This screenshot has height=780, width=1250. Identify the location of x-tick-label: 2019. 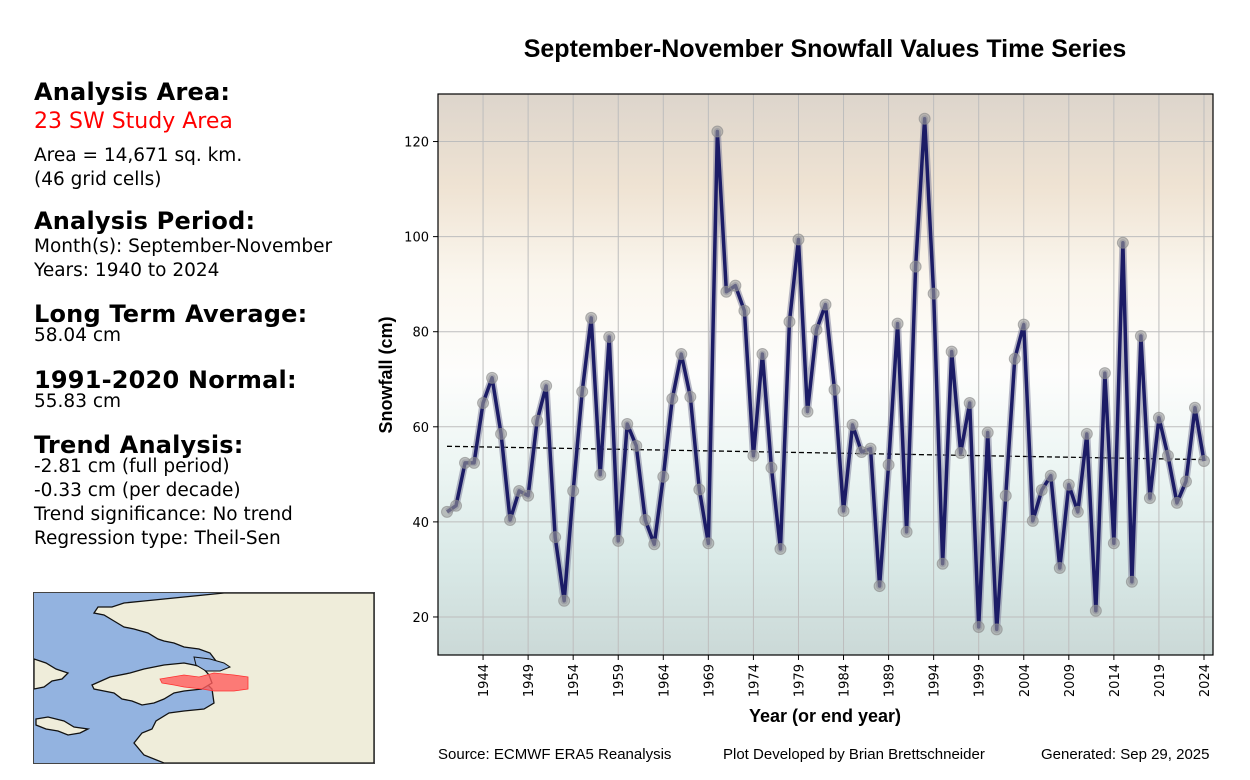
(1160, 680).